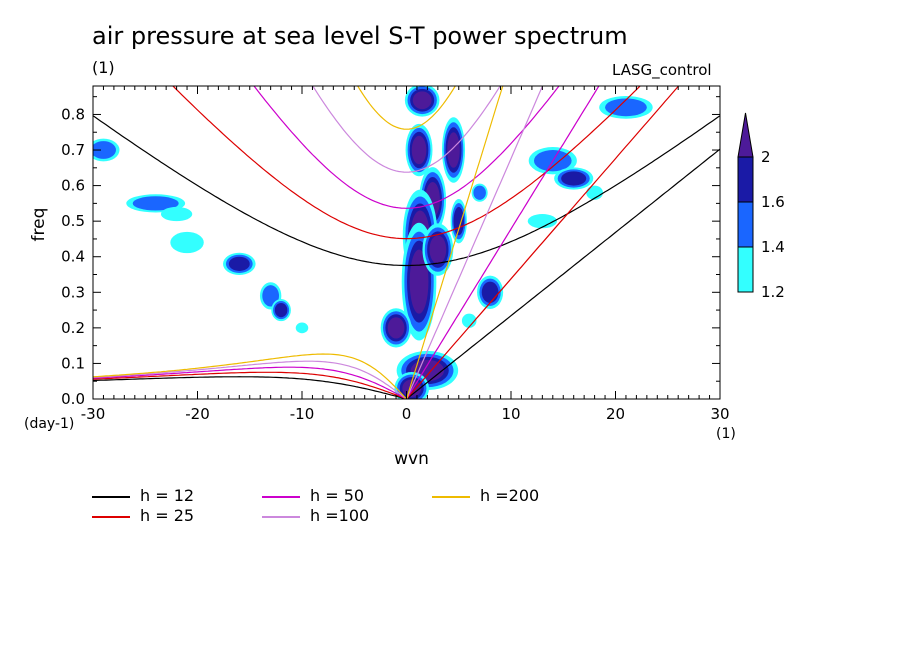  Describe the element at coordinates (662, 70) in the screenshot. I see `run-name-label: LASG_control` at that location.